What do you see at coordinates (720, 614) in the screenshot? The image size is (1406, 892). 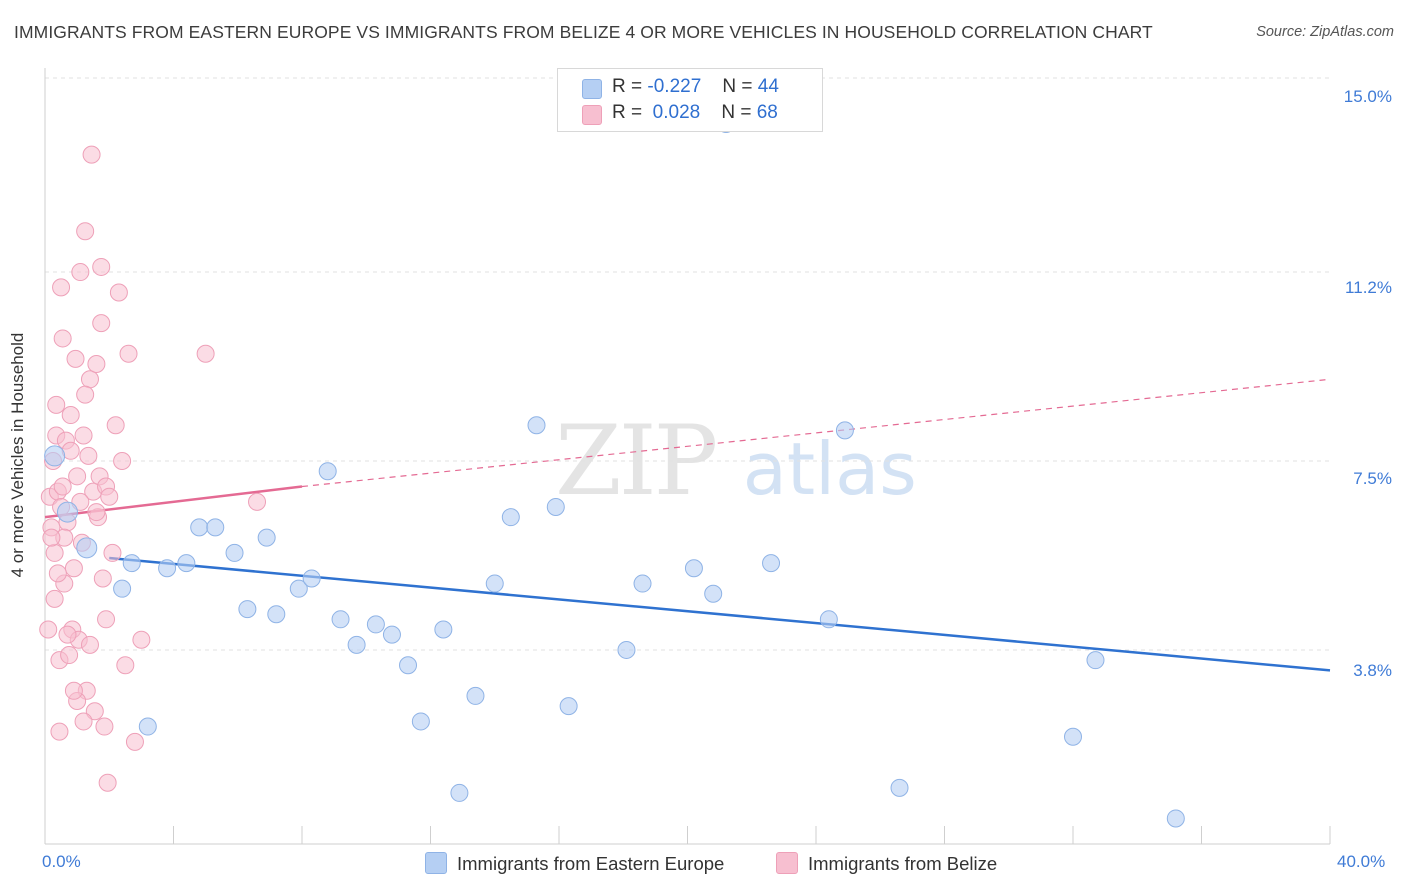 I see `trend-line-eastern-europe` at bounding box center [720, 614].